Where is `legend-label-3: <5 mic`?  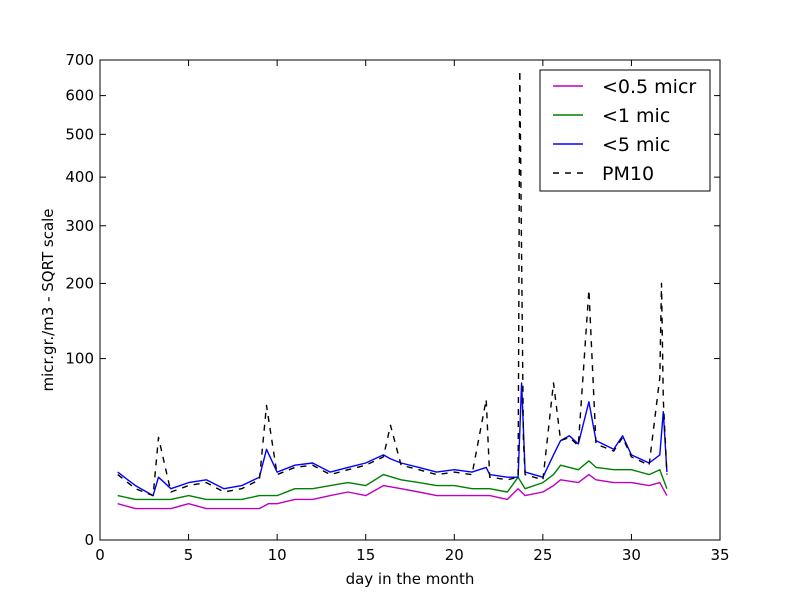
legend-label-3: <5 mic is located at coordinates (636, 145).